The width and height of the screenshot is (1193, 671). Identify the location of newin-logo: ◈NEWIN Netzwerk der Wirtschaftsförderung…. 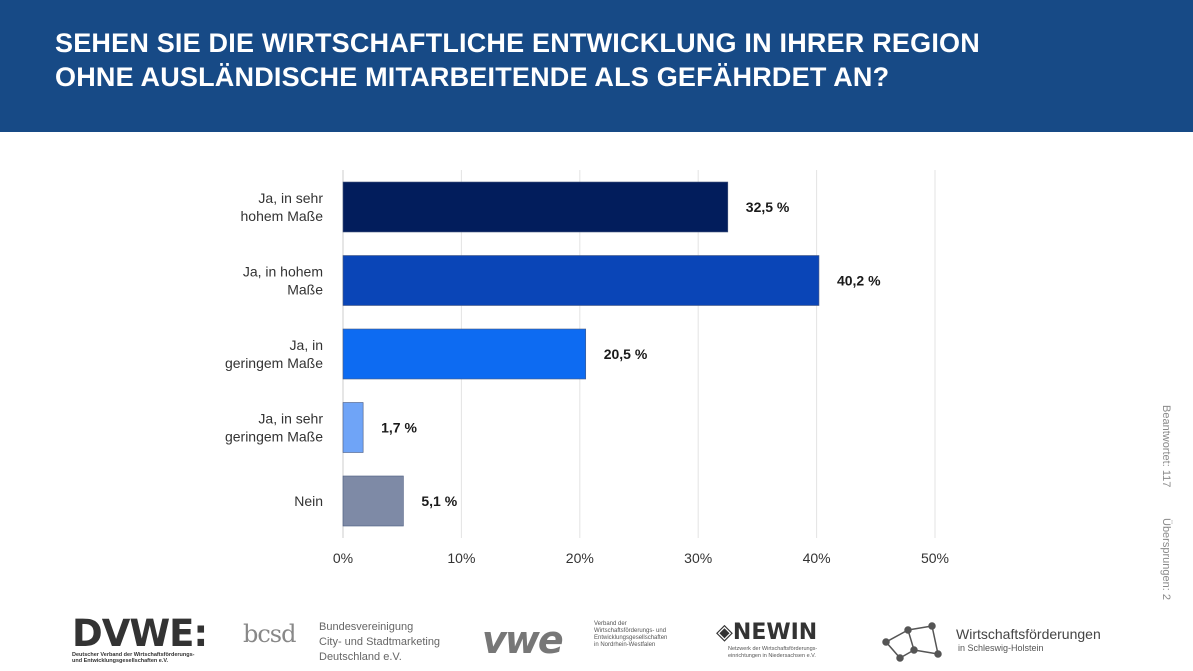
(766, 640).